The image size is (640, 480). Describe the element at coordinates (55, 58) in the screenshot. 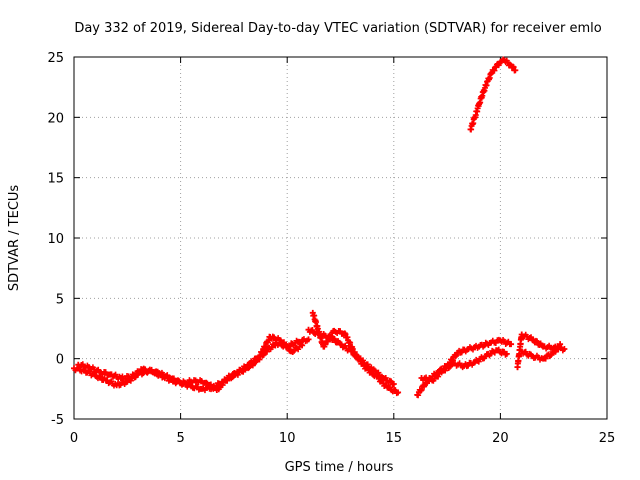

I see `y-tick-label: 25` at that location.